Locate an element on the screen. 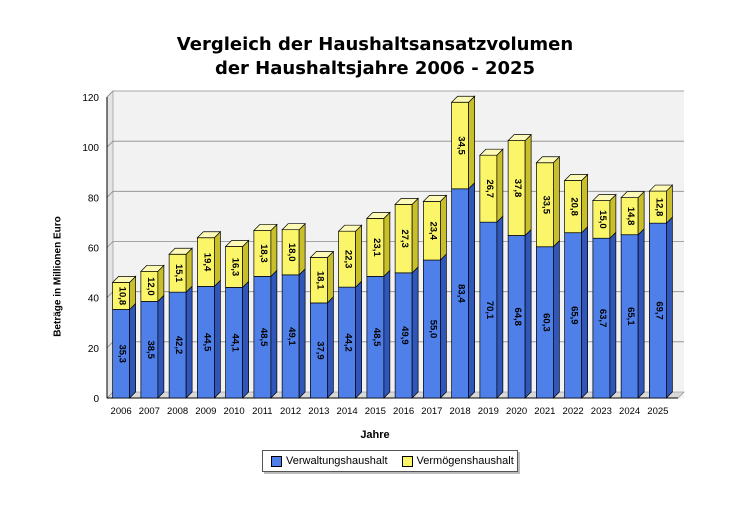 This screenshot has height=515, width=750. data-label: 70,1 is located at coordinates (489, 310).